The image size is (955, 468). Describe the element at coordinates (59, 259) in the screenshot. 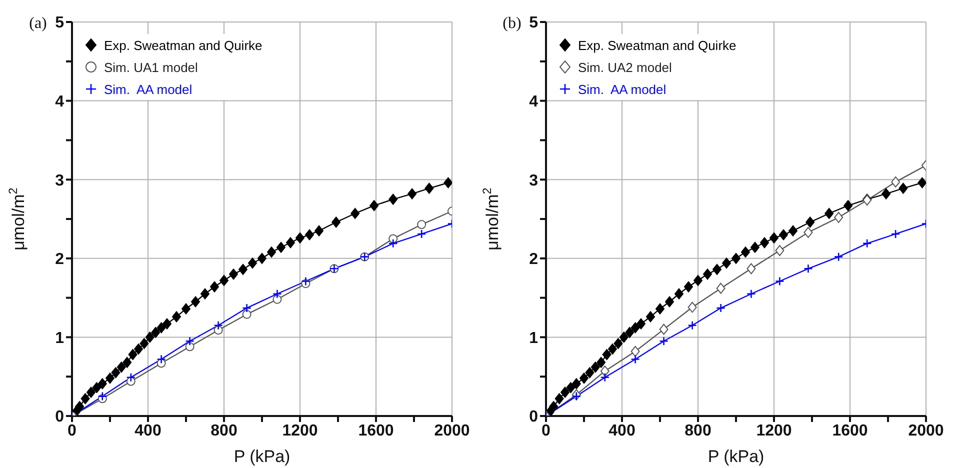

I see `y-tick-label: 2` at that location.